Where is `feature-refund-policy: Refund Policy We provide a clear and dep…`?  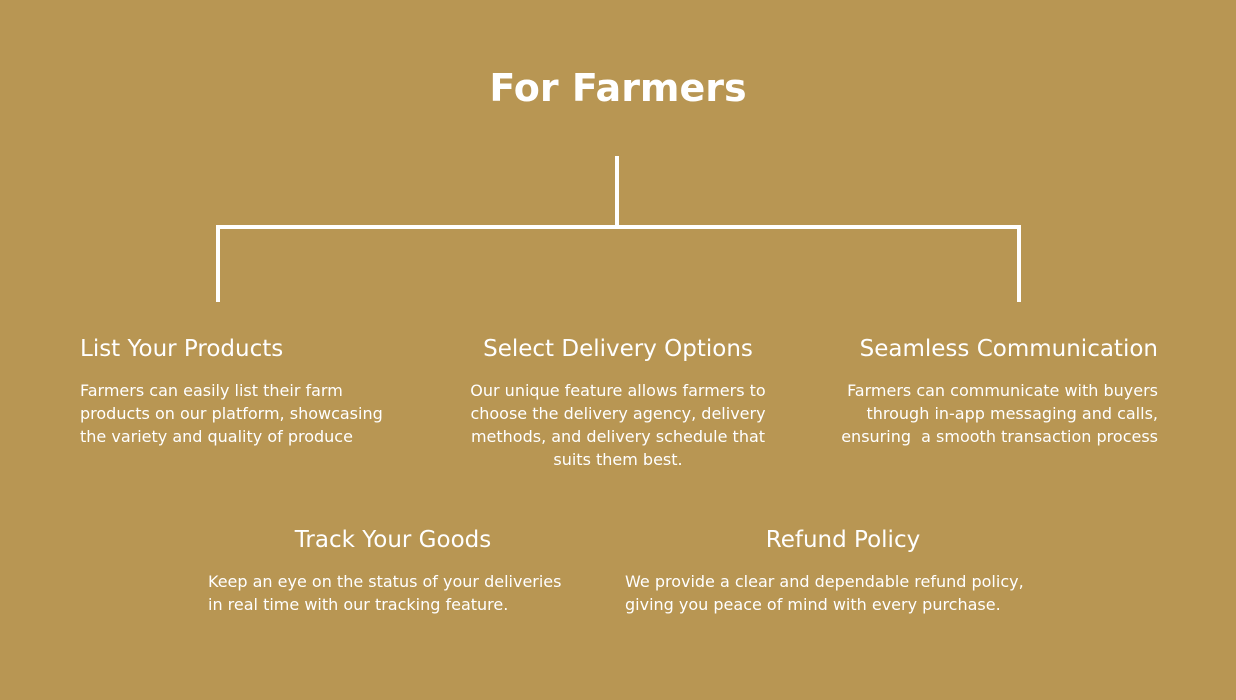 feature-refund-policy: Refund Policy We provide a clear and dep… is located at coordinates (840, 570).